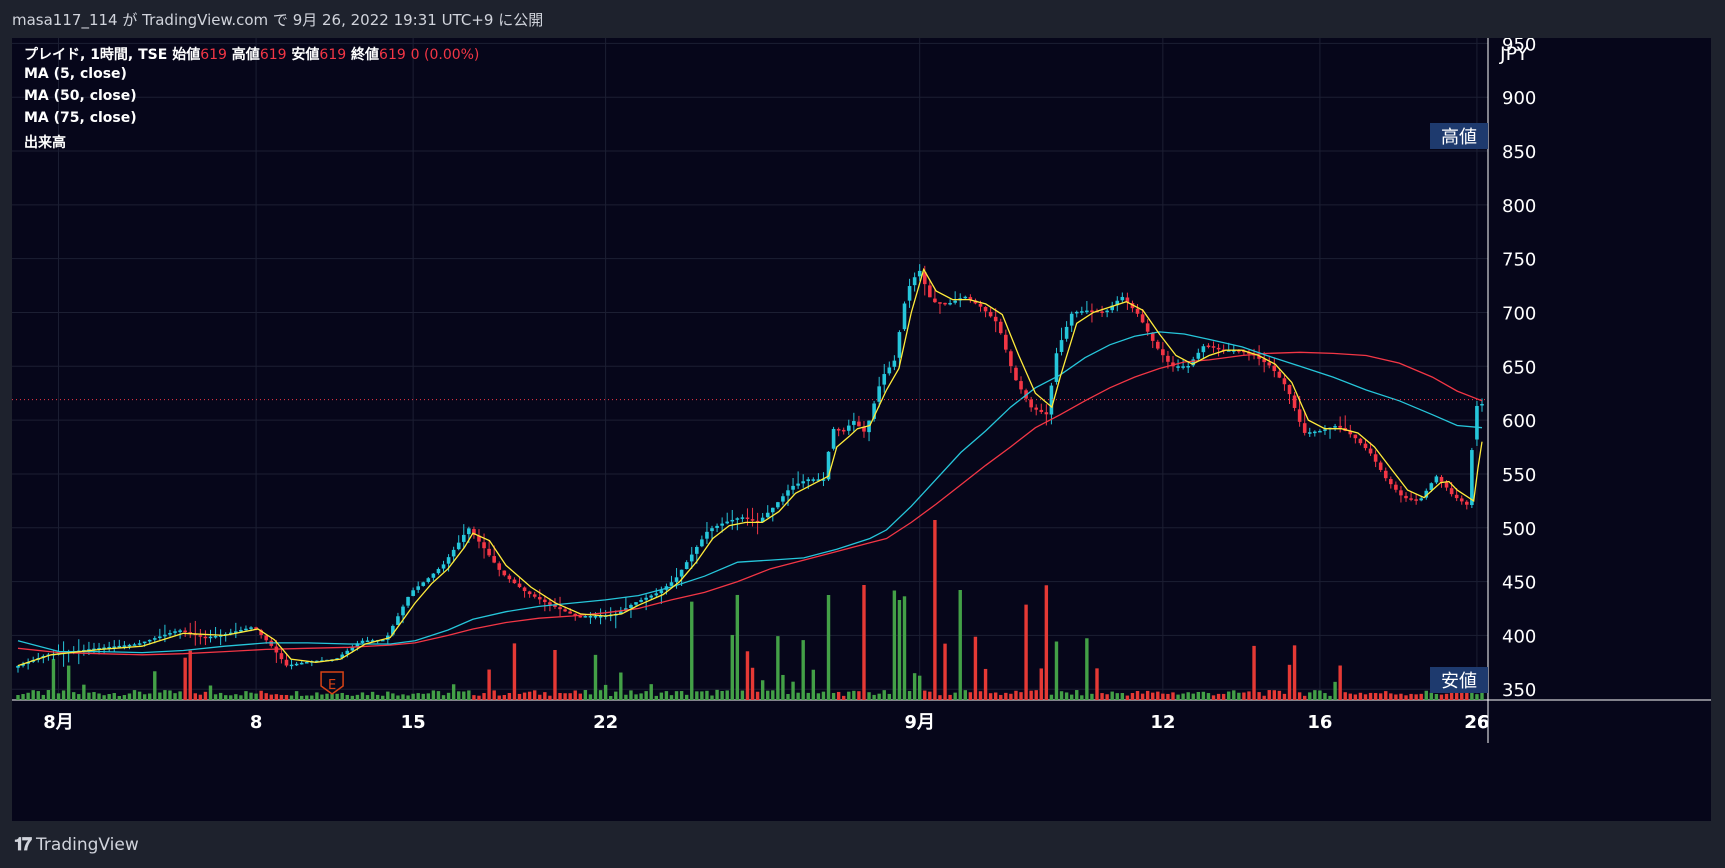  I want to click on volume-legend: 出来高, so click(45, 143).